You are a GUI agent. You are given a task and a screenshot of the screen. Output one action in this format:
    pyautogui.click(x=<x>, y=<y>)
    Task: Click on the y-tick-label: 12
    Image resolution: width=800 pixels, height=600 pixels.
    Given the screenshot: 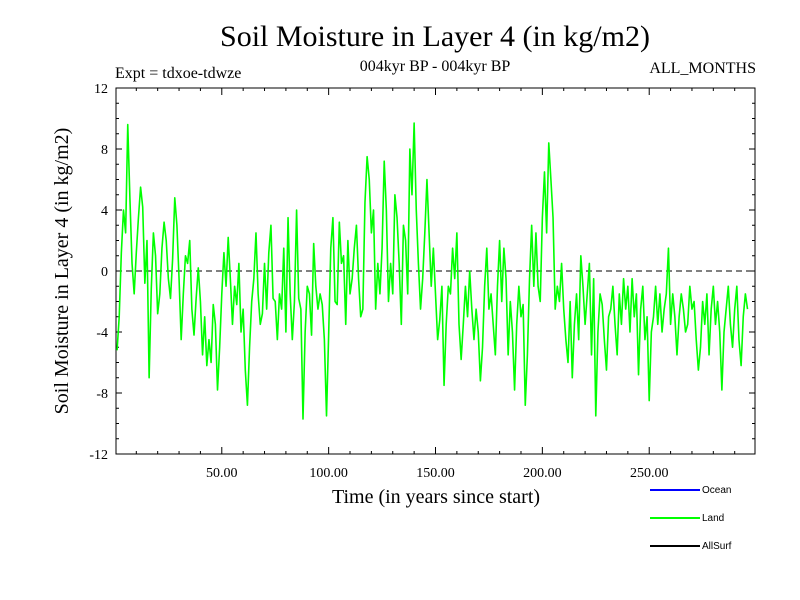 What is the action you would take?
    pyautogui.click(x=101, y=89)
    